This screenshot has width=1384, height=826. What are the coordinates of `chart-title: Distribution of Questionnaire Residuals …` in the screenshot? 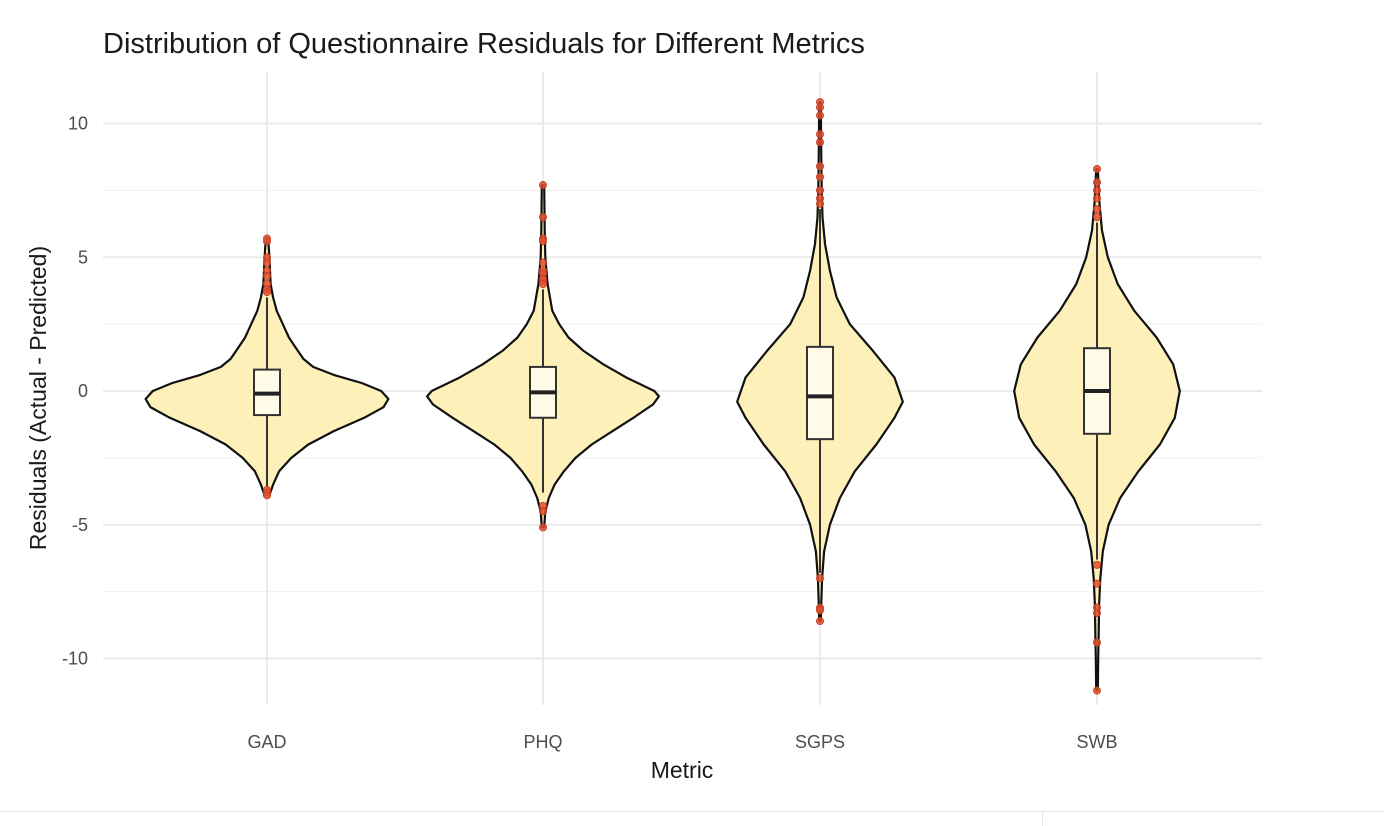 It's located at (484, 44).